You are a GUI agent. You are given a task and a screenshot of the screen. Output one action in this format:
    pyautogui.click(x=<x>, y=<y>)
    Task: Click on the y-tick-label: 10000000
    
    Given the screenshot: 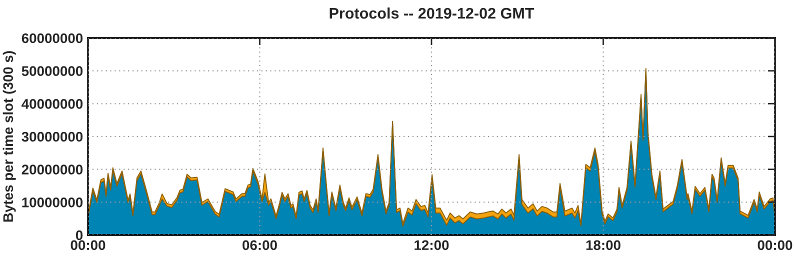 What is the action you would take?
    pyautogui.click(x=52, y=203)
    